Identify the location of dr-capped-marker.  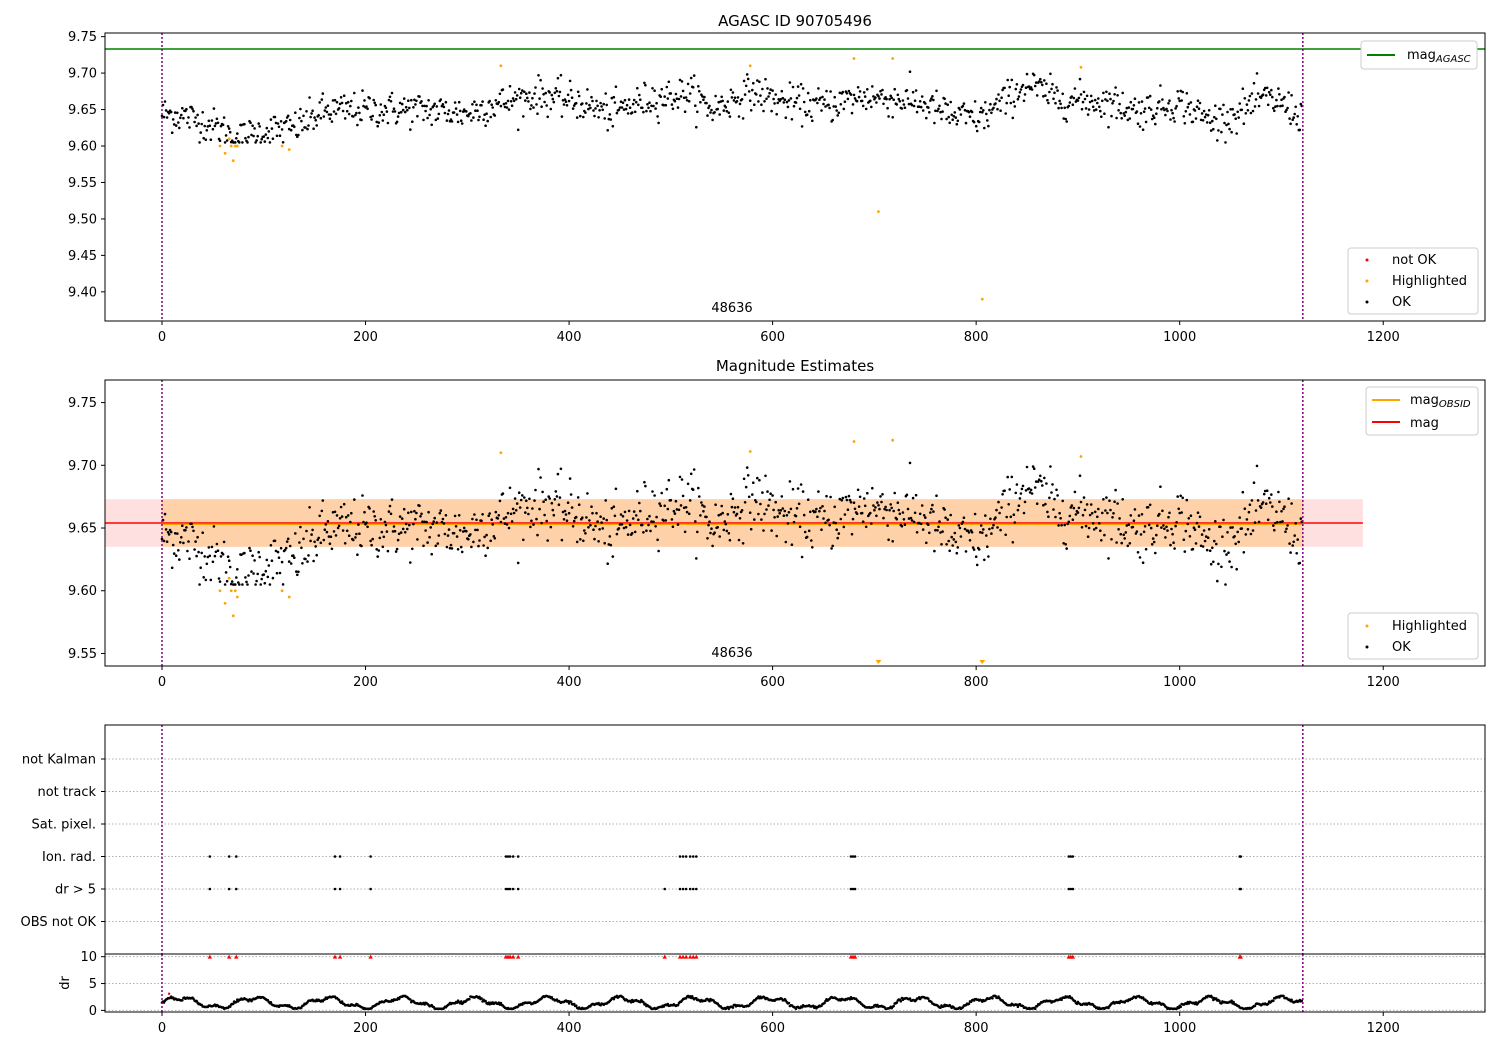
(510, 956).